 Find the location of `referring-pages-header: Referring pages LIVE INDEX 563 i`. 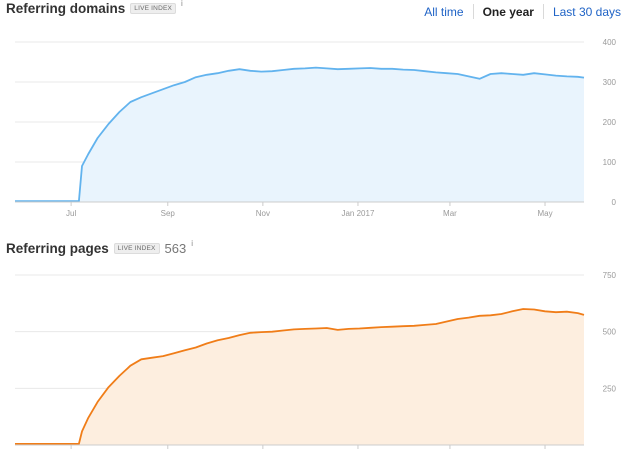

referring-pages-header: Referring pages LIVE INDEX 563 i is located at coordinates (100, 247).